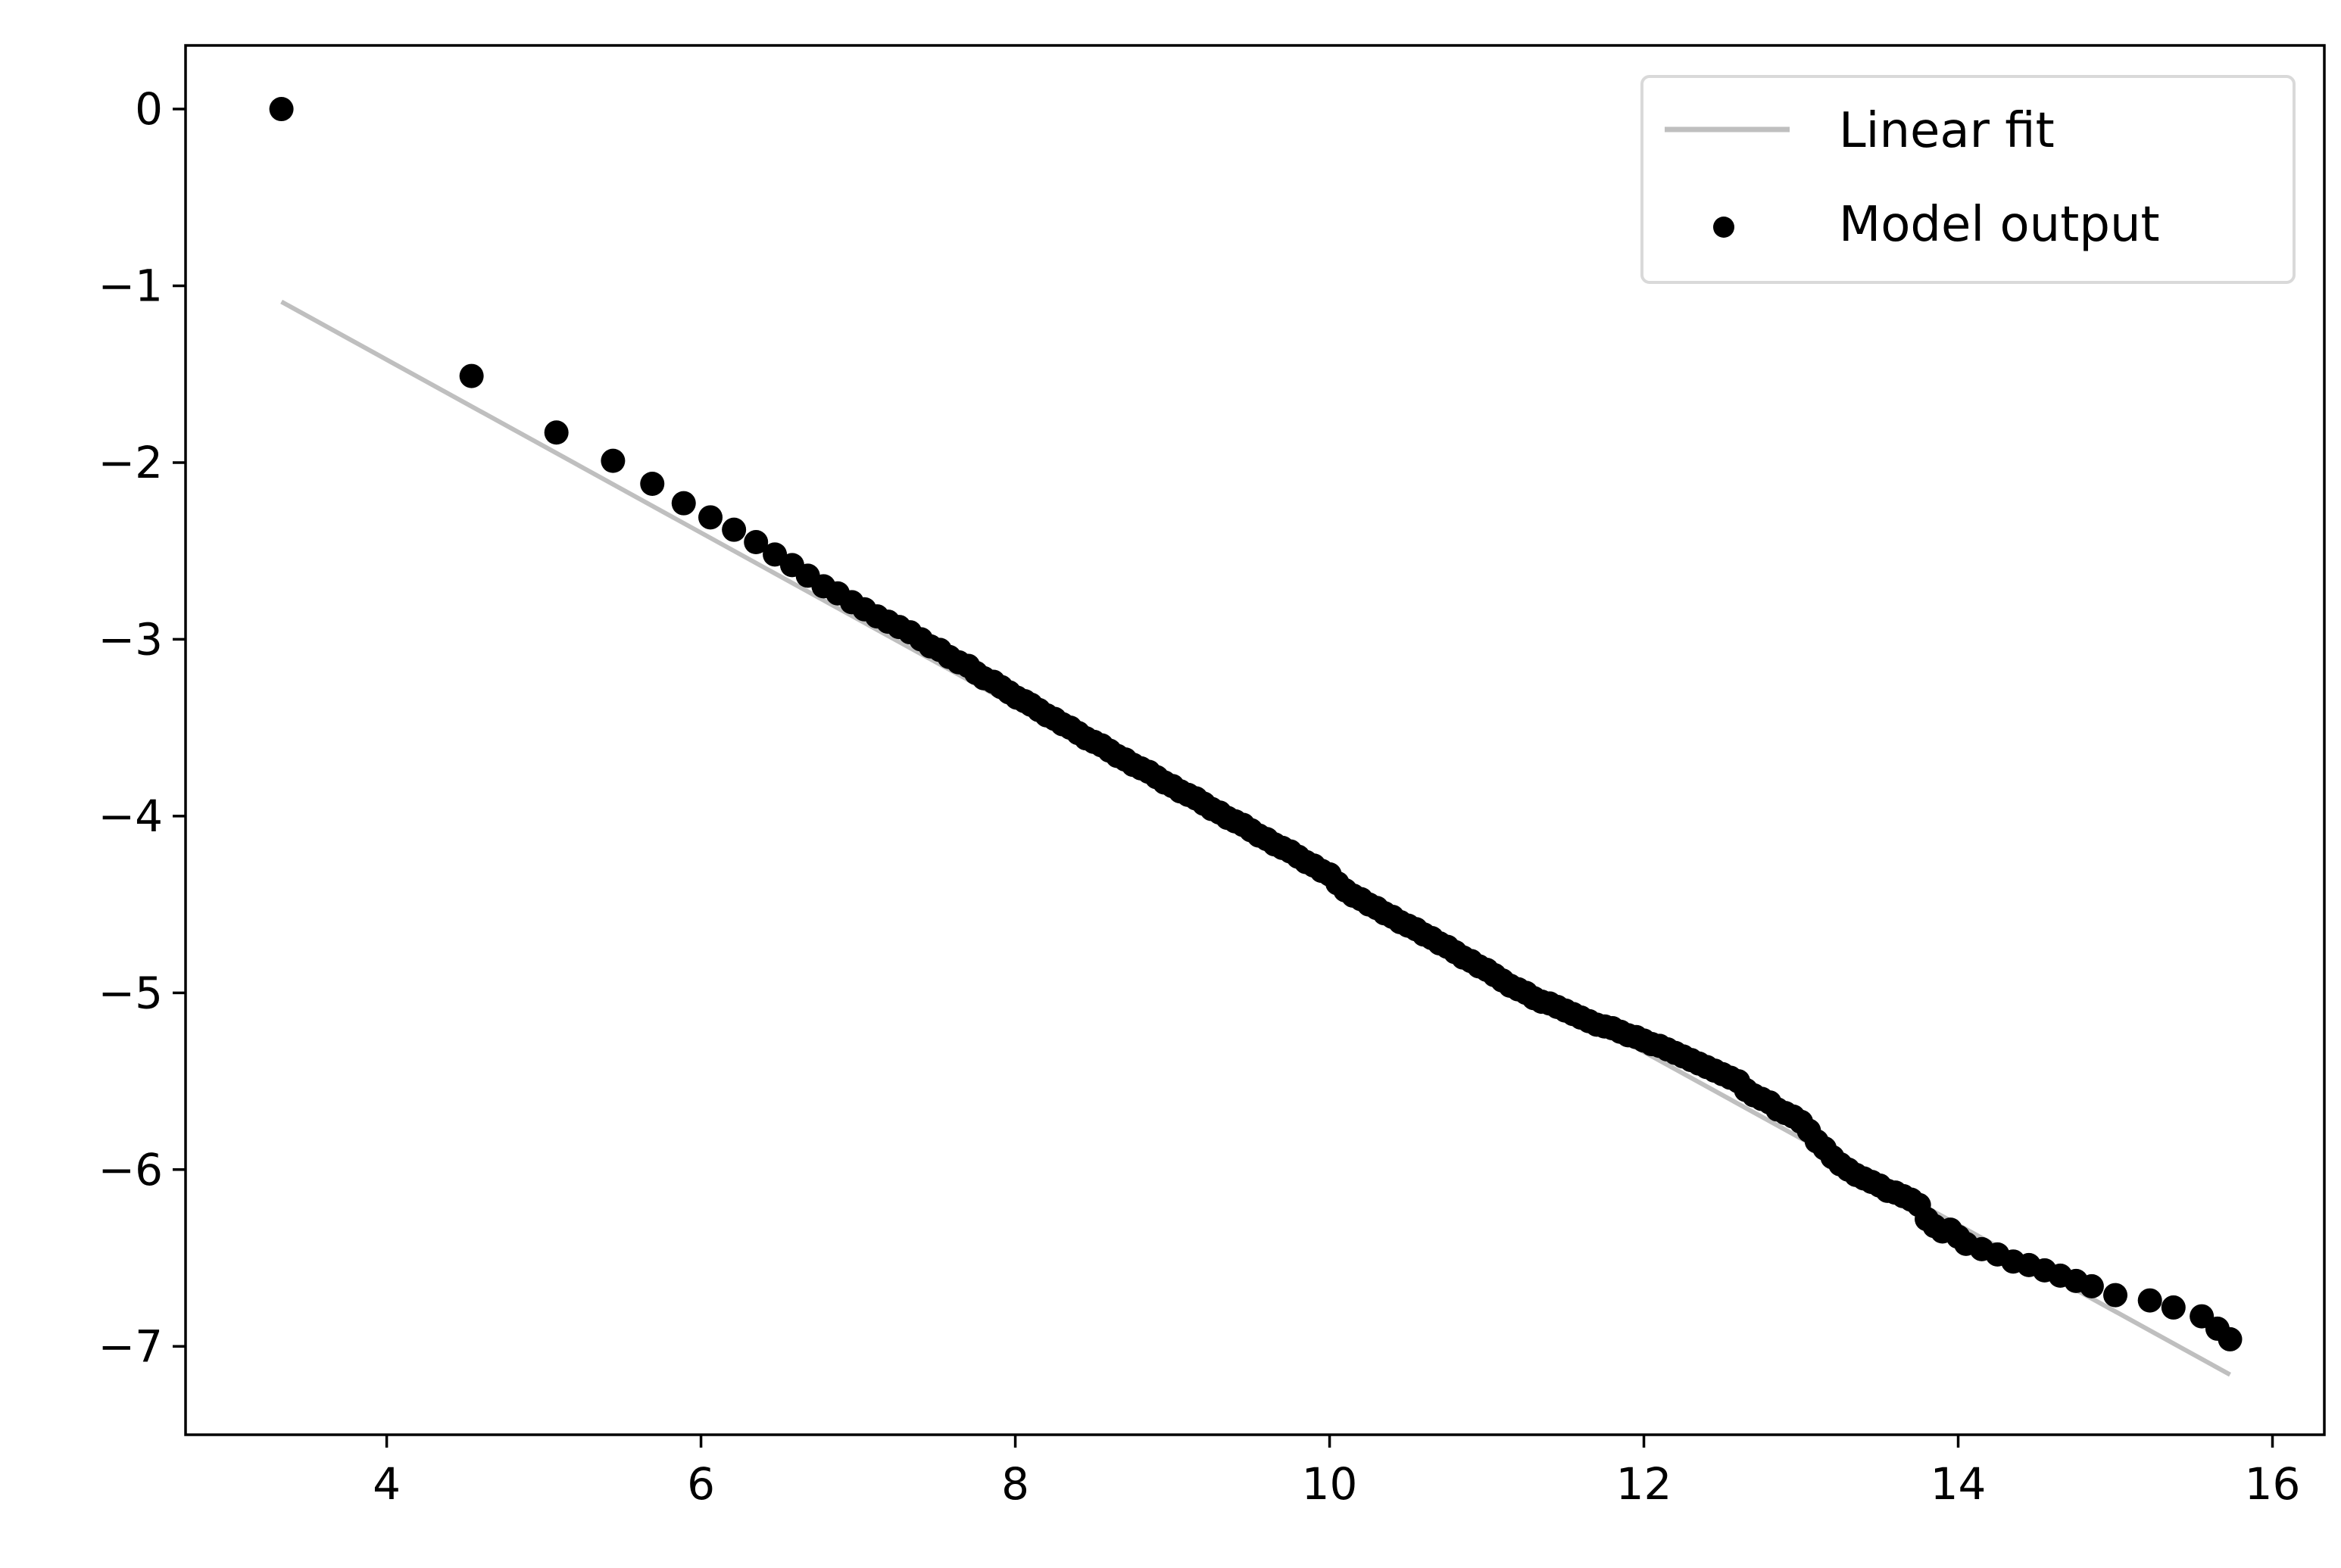  I want to click on x-tick-label: 16, so click(2273, 1484).